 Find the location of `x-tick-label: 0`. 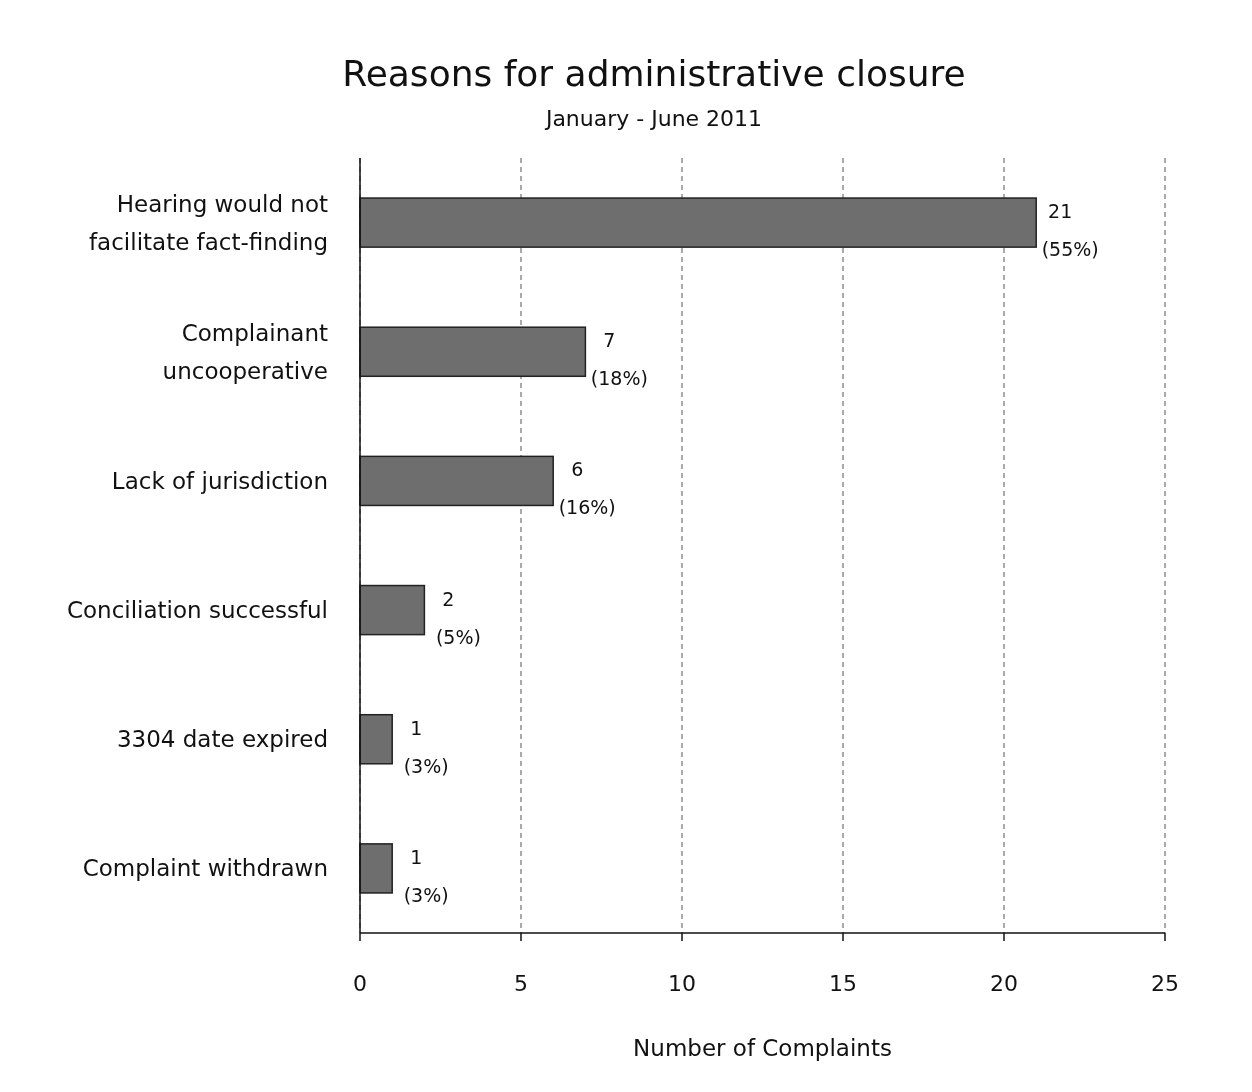

x-tick-label: 0 is located at coordinates (360, 983).